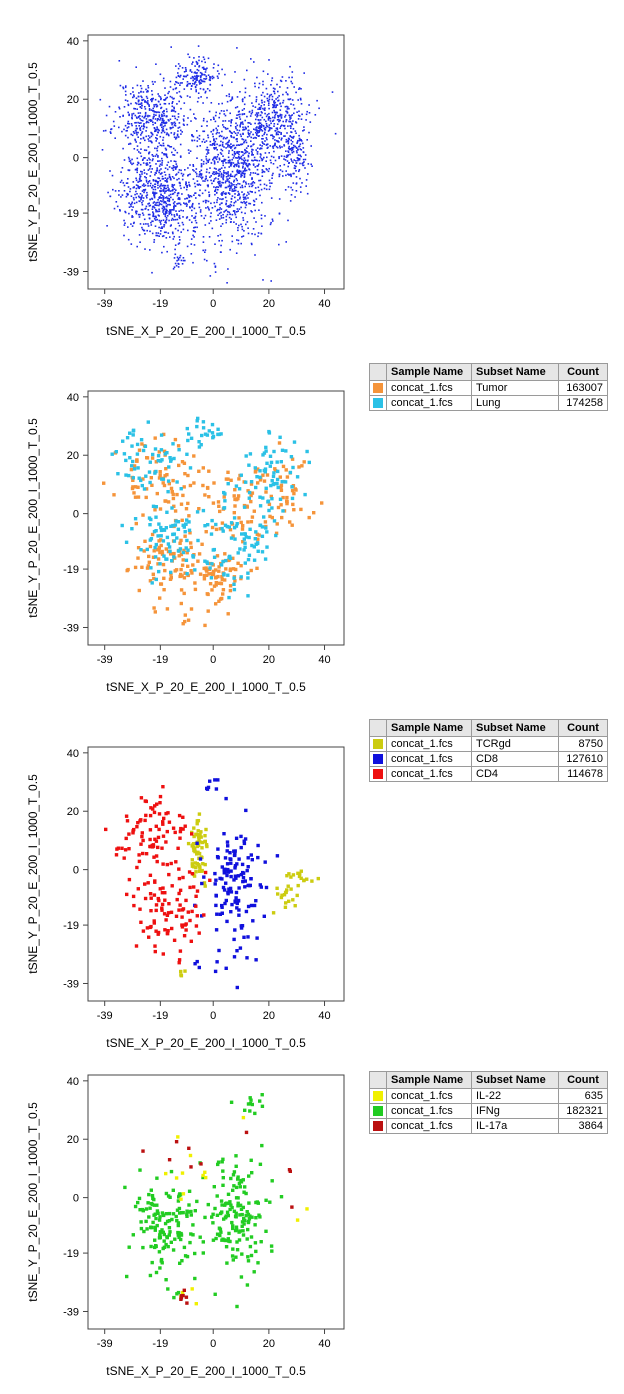  Describe the element at coordinates (216, 1202) in the screenshot. I see `plot-frame` at that location.